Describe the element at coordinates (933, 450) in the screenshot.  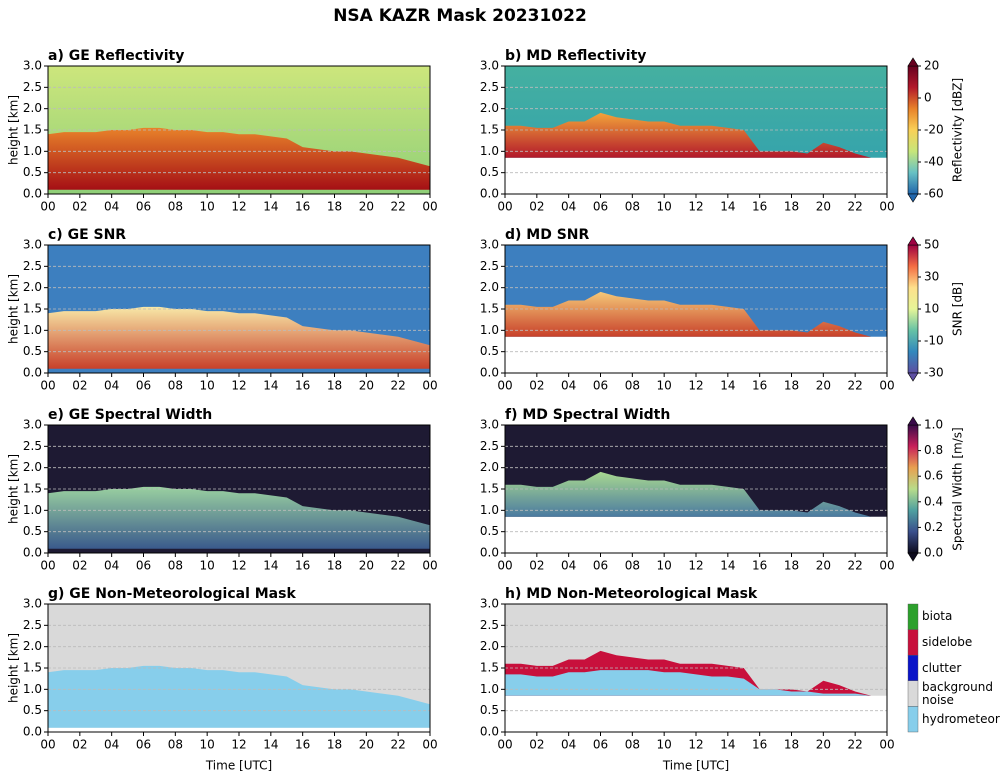
I see `colorbar-tick-label: 0.8` at that location.